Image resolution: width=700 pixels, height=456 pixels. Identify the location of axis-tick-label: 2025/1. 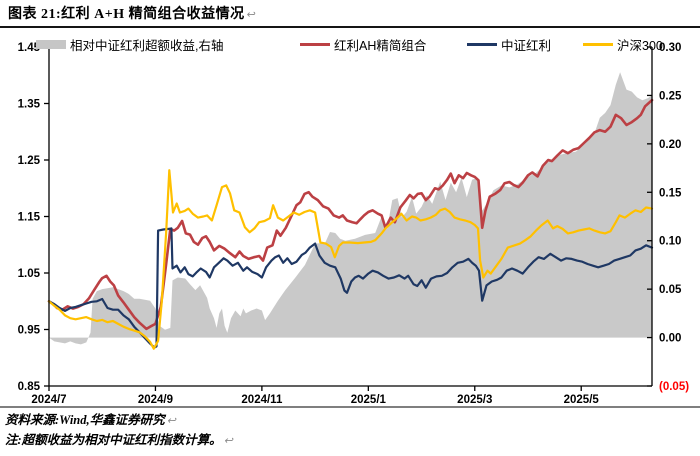
(369, 400).